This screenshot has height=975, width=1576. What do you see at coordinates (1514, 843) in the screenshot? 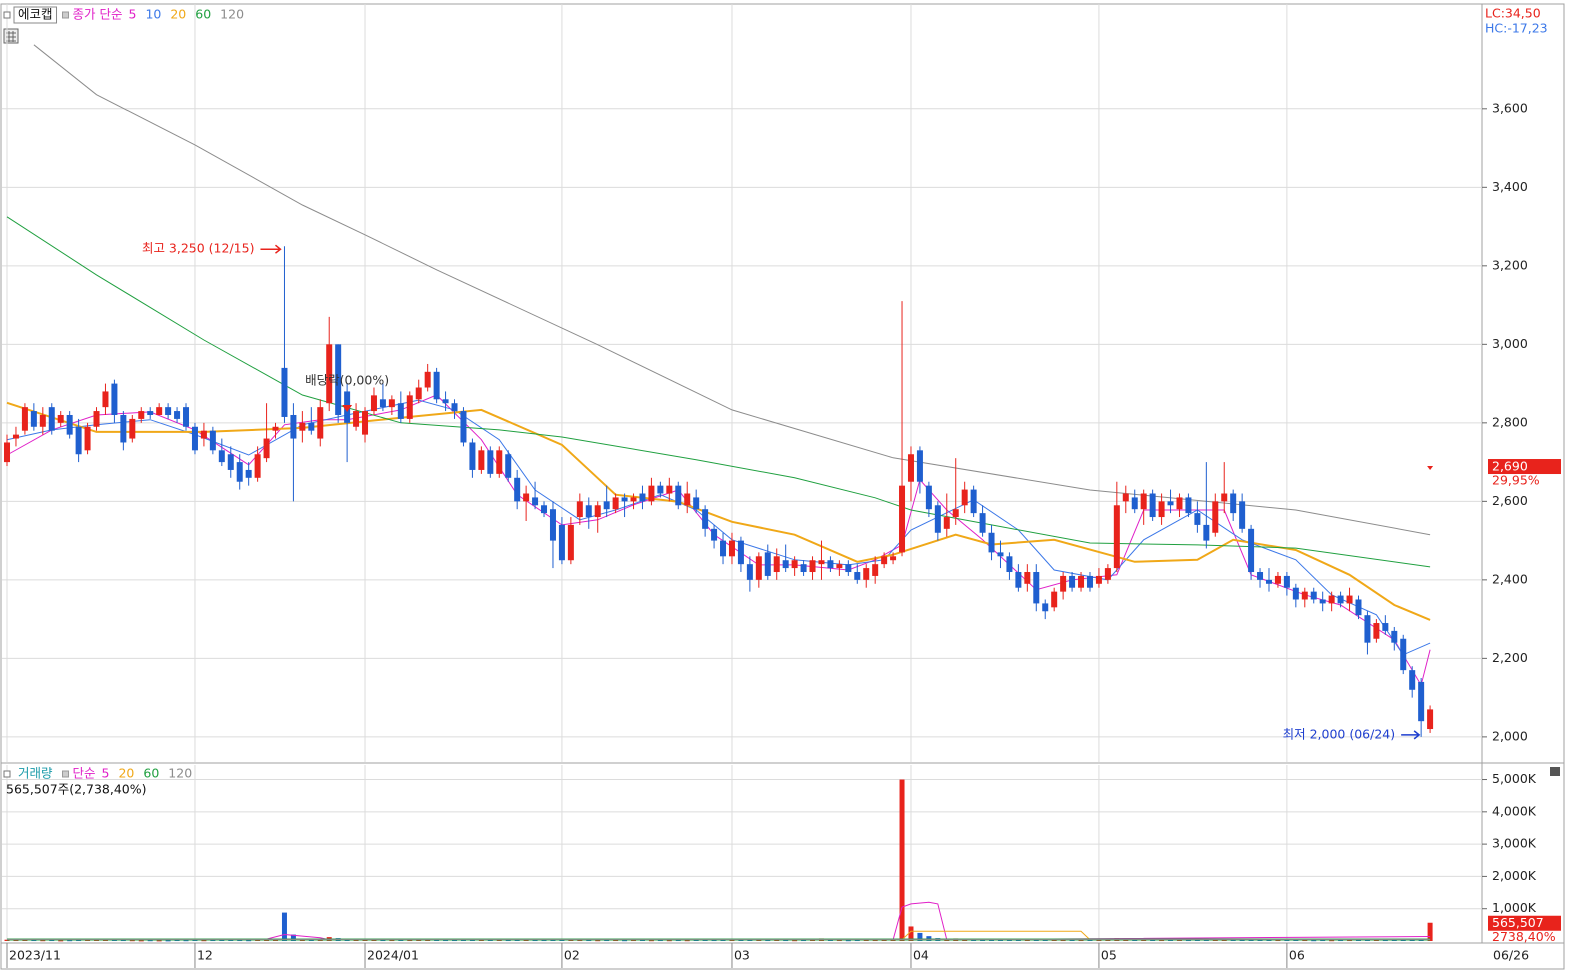
I see `y-tick-label: 3,000K` at bounding box center [1514, 843].